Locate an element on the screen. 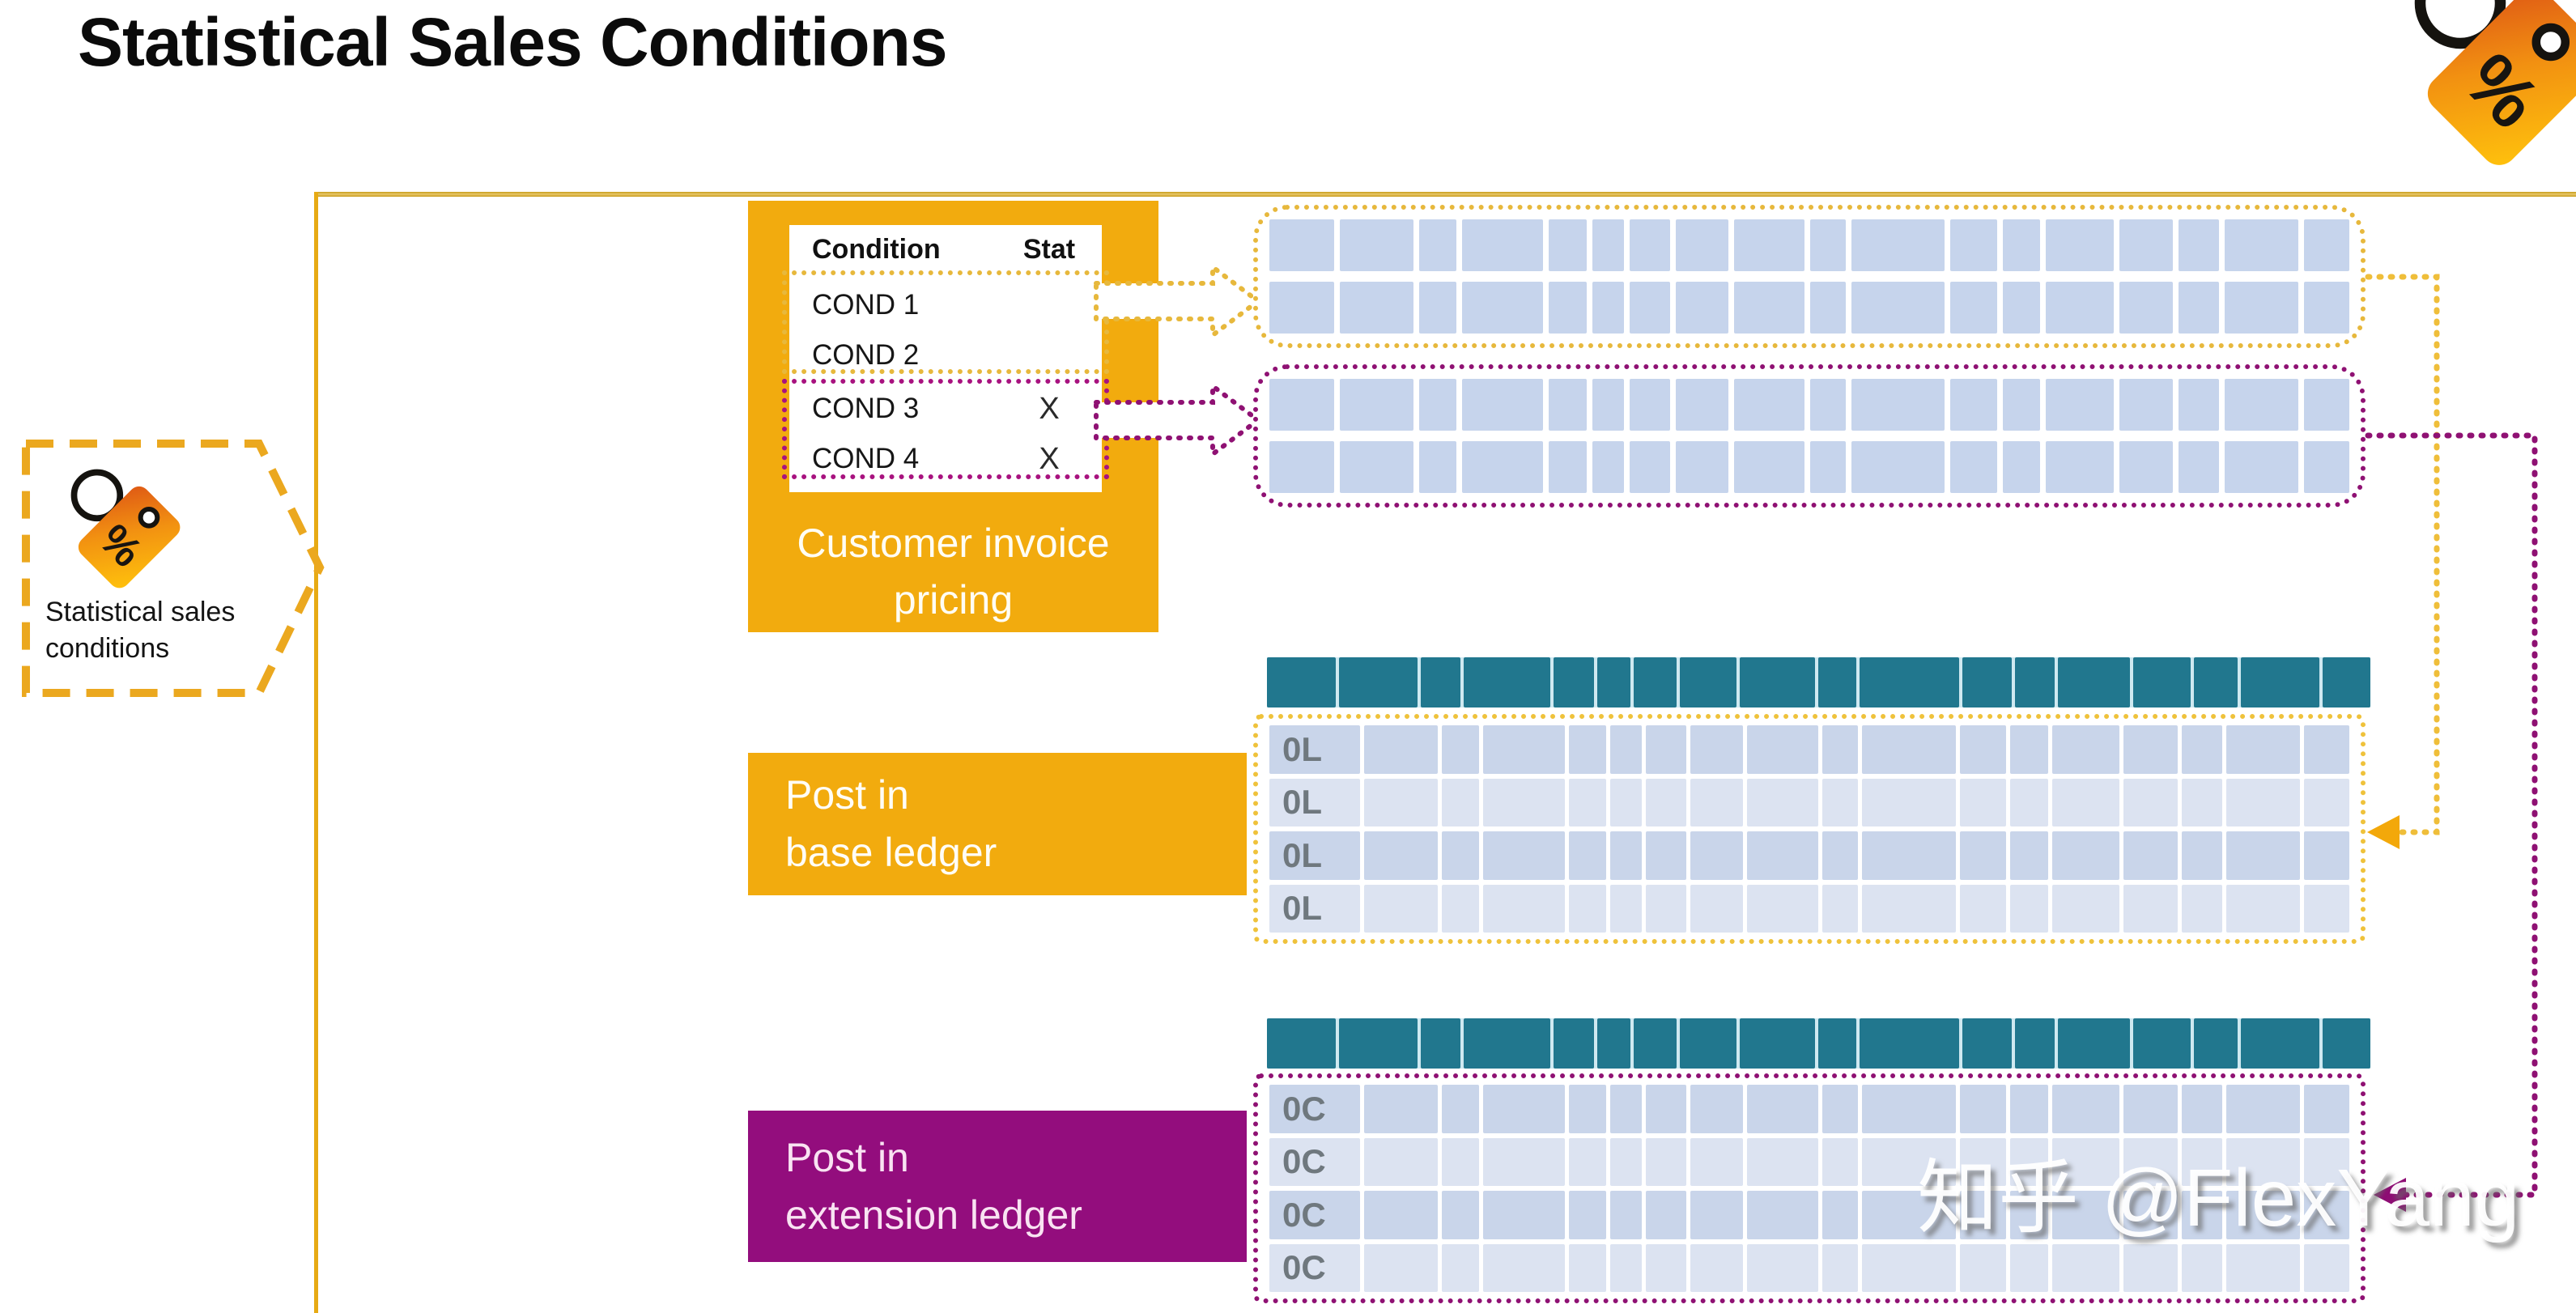 This screenshot has width=2576, height=1313. box-label-line: base ledger is located at coordinates (891, 852).